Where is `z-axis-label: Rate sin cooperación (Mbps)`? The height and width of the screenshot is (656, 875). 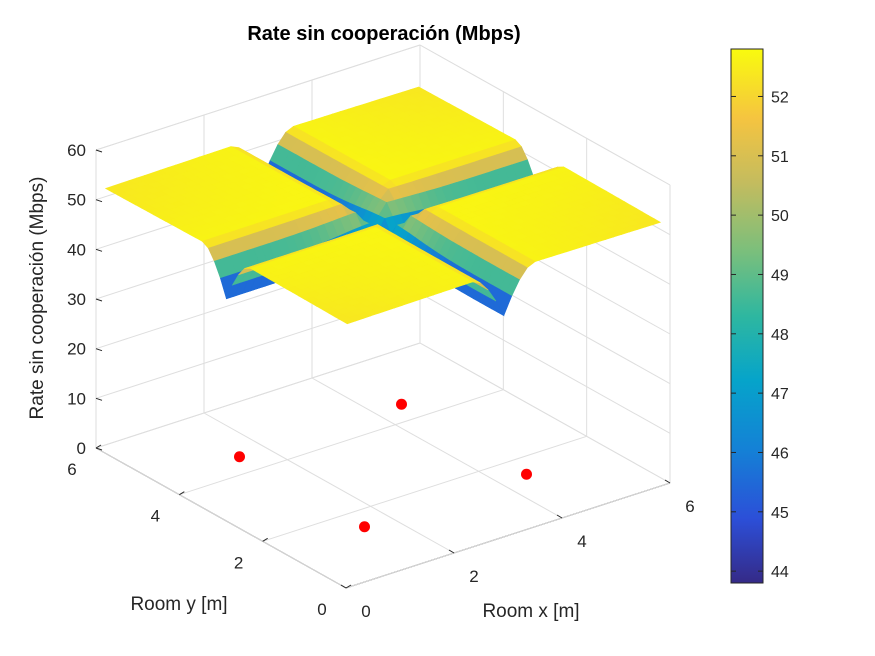
z-axis-label: Rate sin cooperación (Mbps) is located at coordinates (37, 298).